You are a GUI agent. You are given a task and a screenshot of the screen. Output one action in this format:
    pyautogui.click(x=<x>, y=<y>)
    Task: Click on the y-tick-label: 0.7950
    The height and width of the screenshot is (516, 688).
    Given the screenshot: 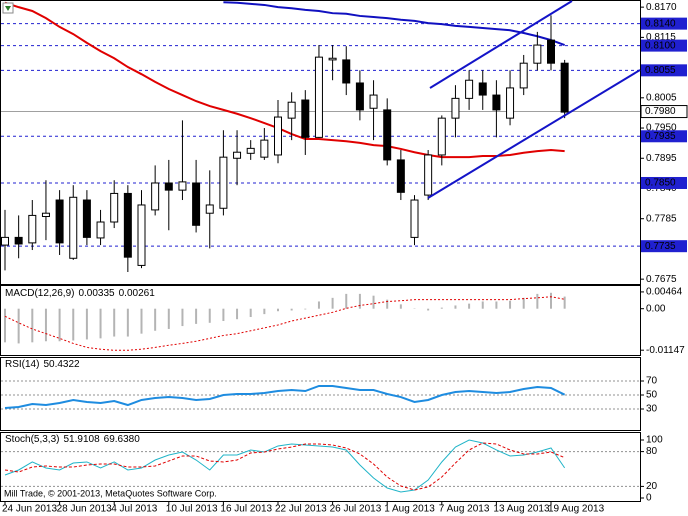 What is the action you would take?
    pyautogui.click(x=661, y=128)
    